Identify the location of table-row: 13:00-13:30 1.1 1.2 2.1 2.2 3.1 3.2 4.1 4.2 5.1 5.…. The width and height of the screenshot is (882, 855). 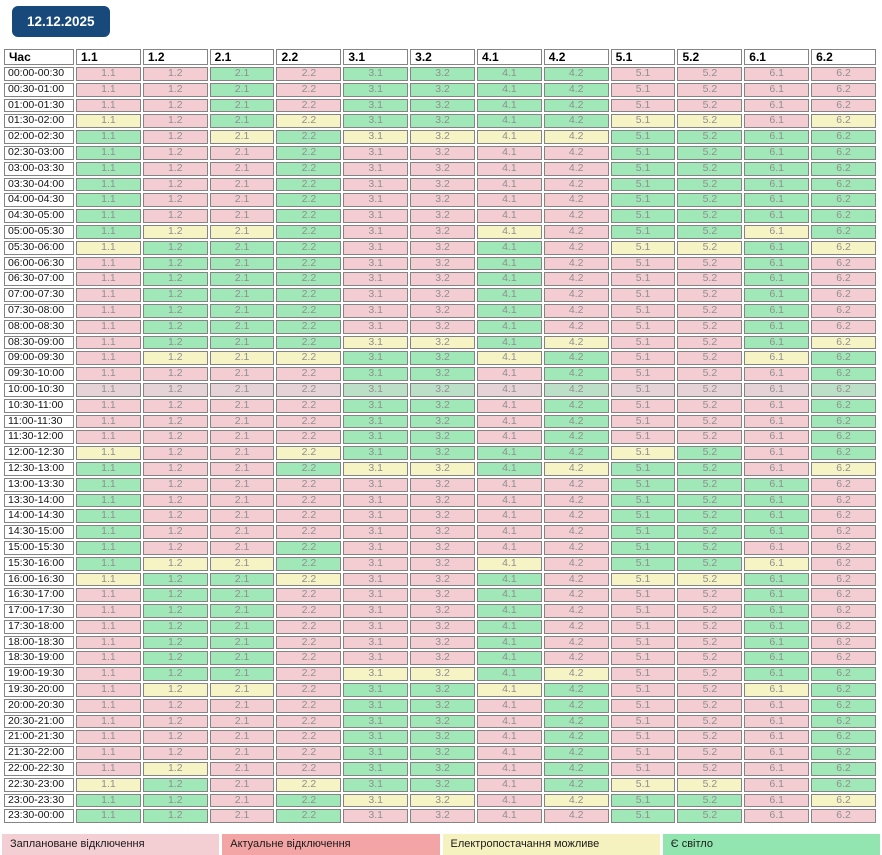
(440, 484).